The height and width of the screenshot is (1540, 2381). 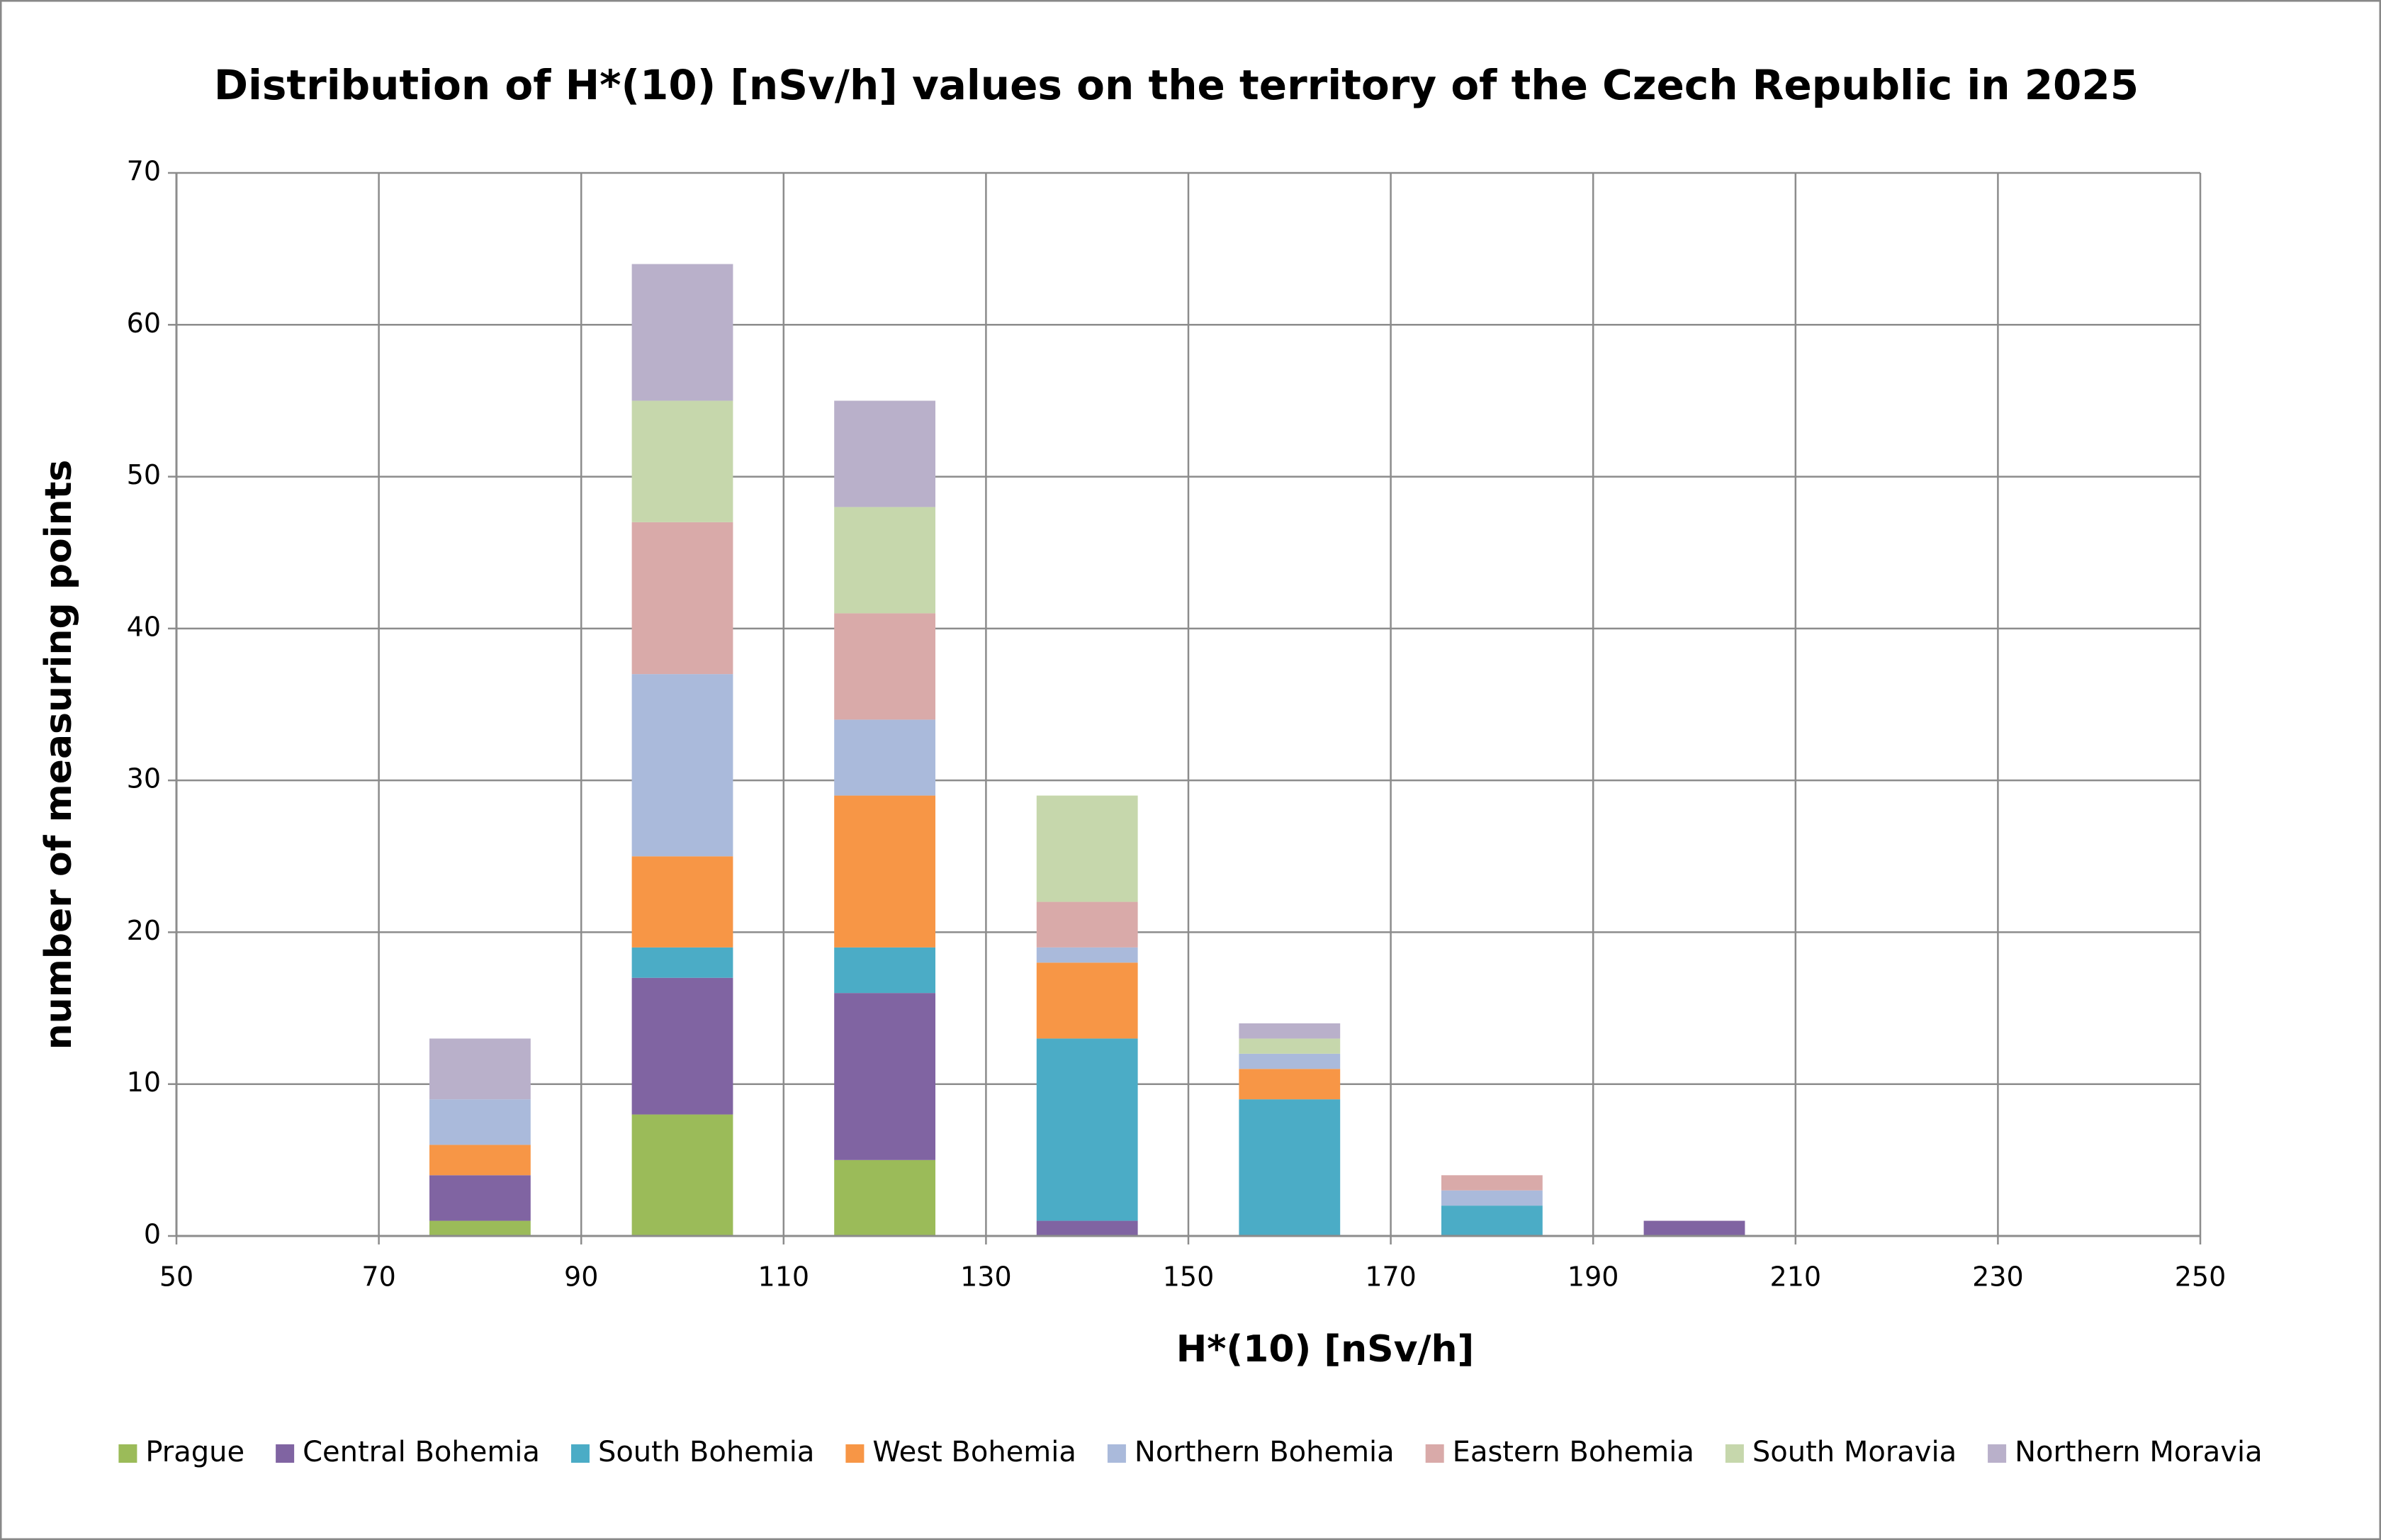 I want to click on legend-label: Eastern Bohemia, so click(x=1574, y=1452).